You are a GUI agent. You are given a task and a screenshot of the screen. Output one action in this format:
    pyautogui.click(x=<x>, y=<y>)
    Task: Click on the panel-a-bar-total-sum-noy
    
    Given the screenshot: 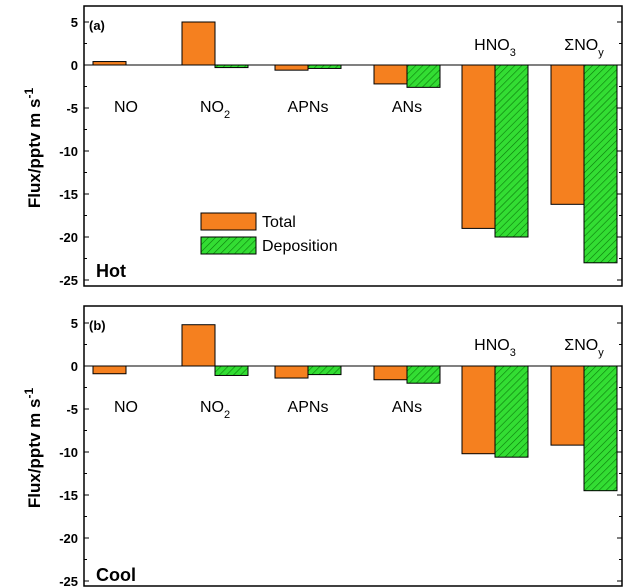 What is the action you would take?
    pyautogui.click(x=567, y=134)
    